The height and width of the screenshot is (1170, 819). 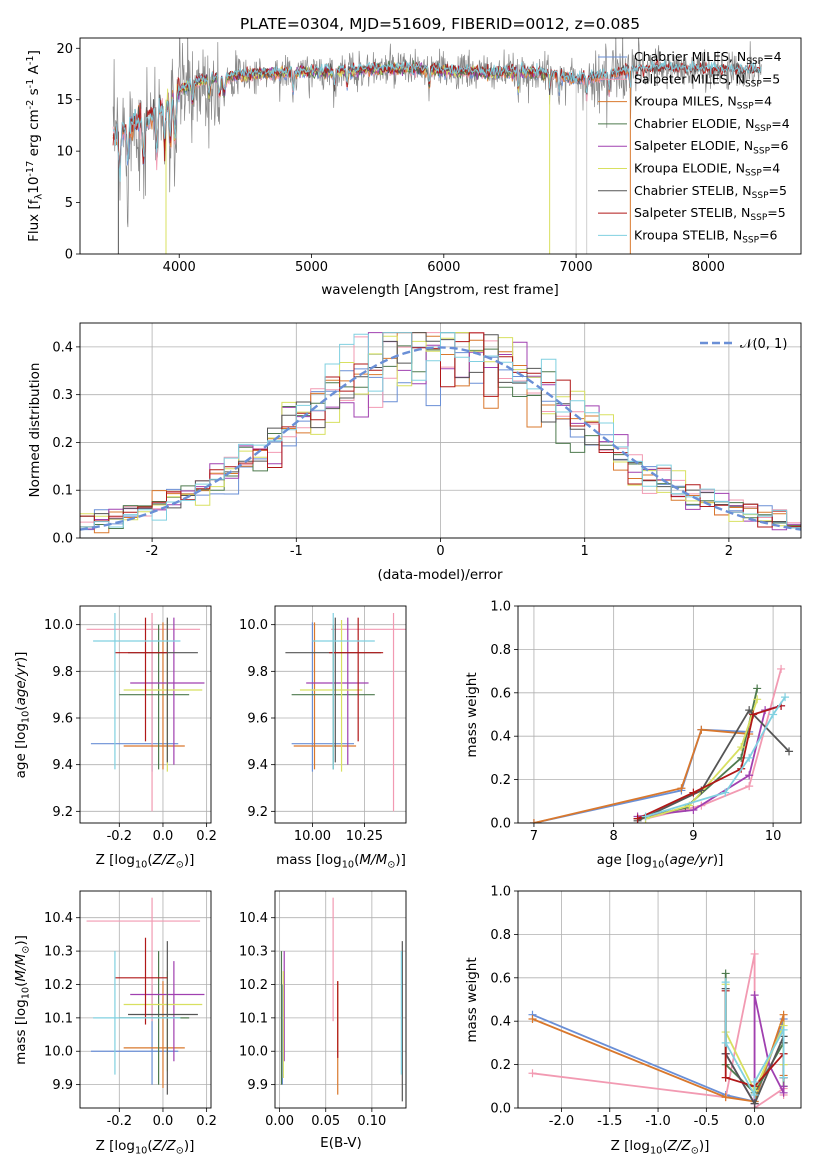 What do you see at coordinates (609, 1121) in the screenshot?
I see `x-tick-label: -1.5` at bounding box center [609, 1121].